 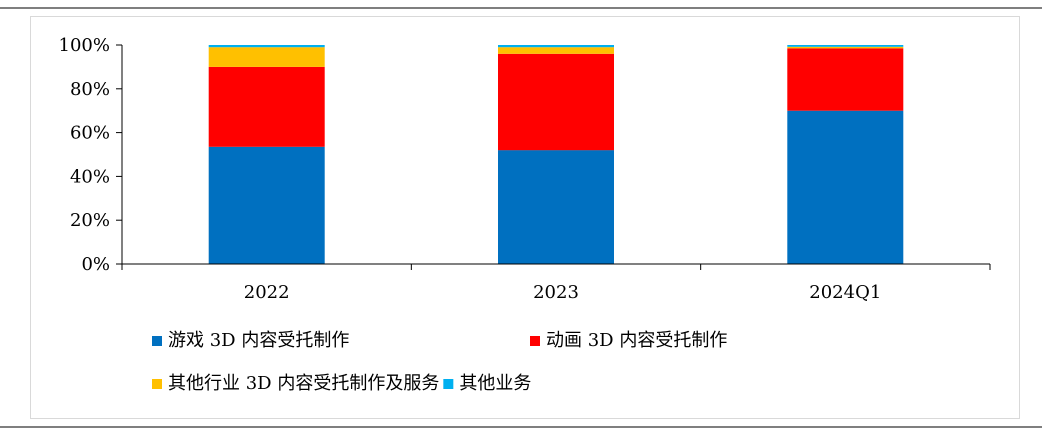 I want to click on x-tick-label: 2023, so click(x=556, y=292).